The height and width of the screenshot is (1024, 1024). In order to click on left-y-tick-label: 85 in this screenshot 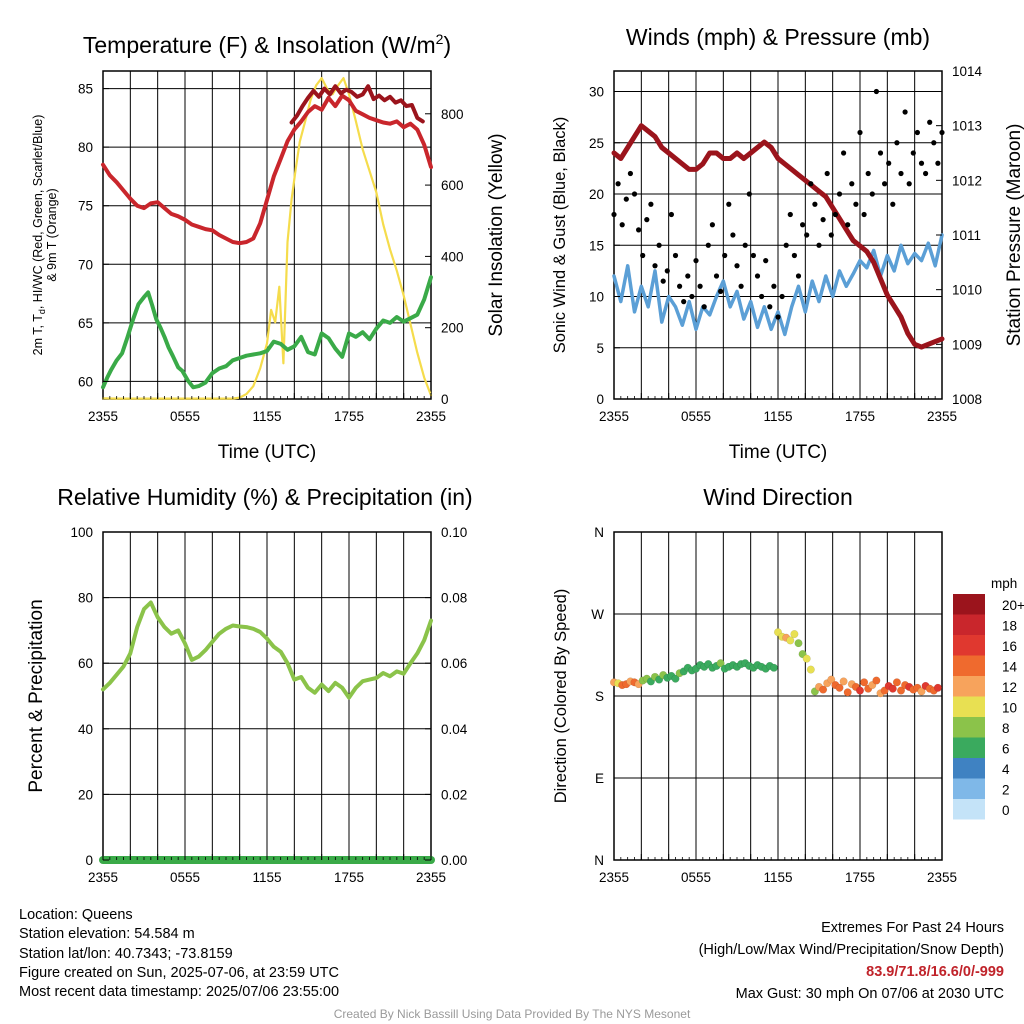, I will do `click(85, 89)`.